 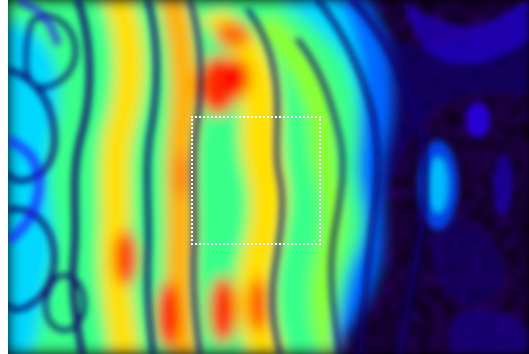 I want to click on selection-box, so click(x=256, y=180).